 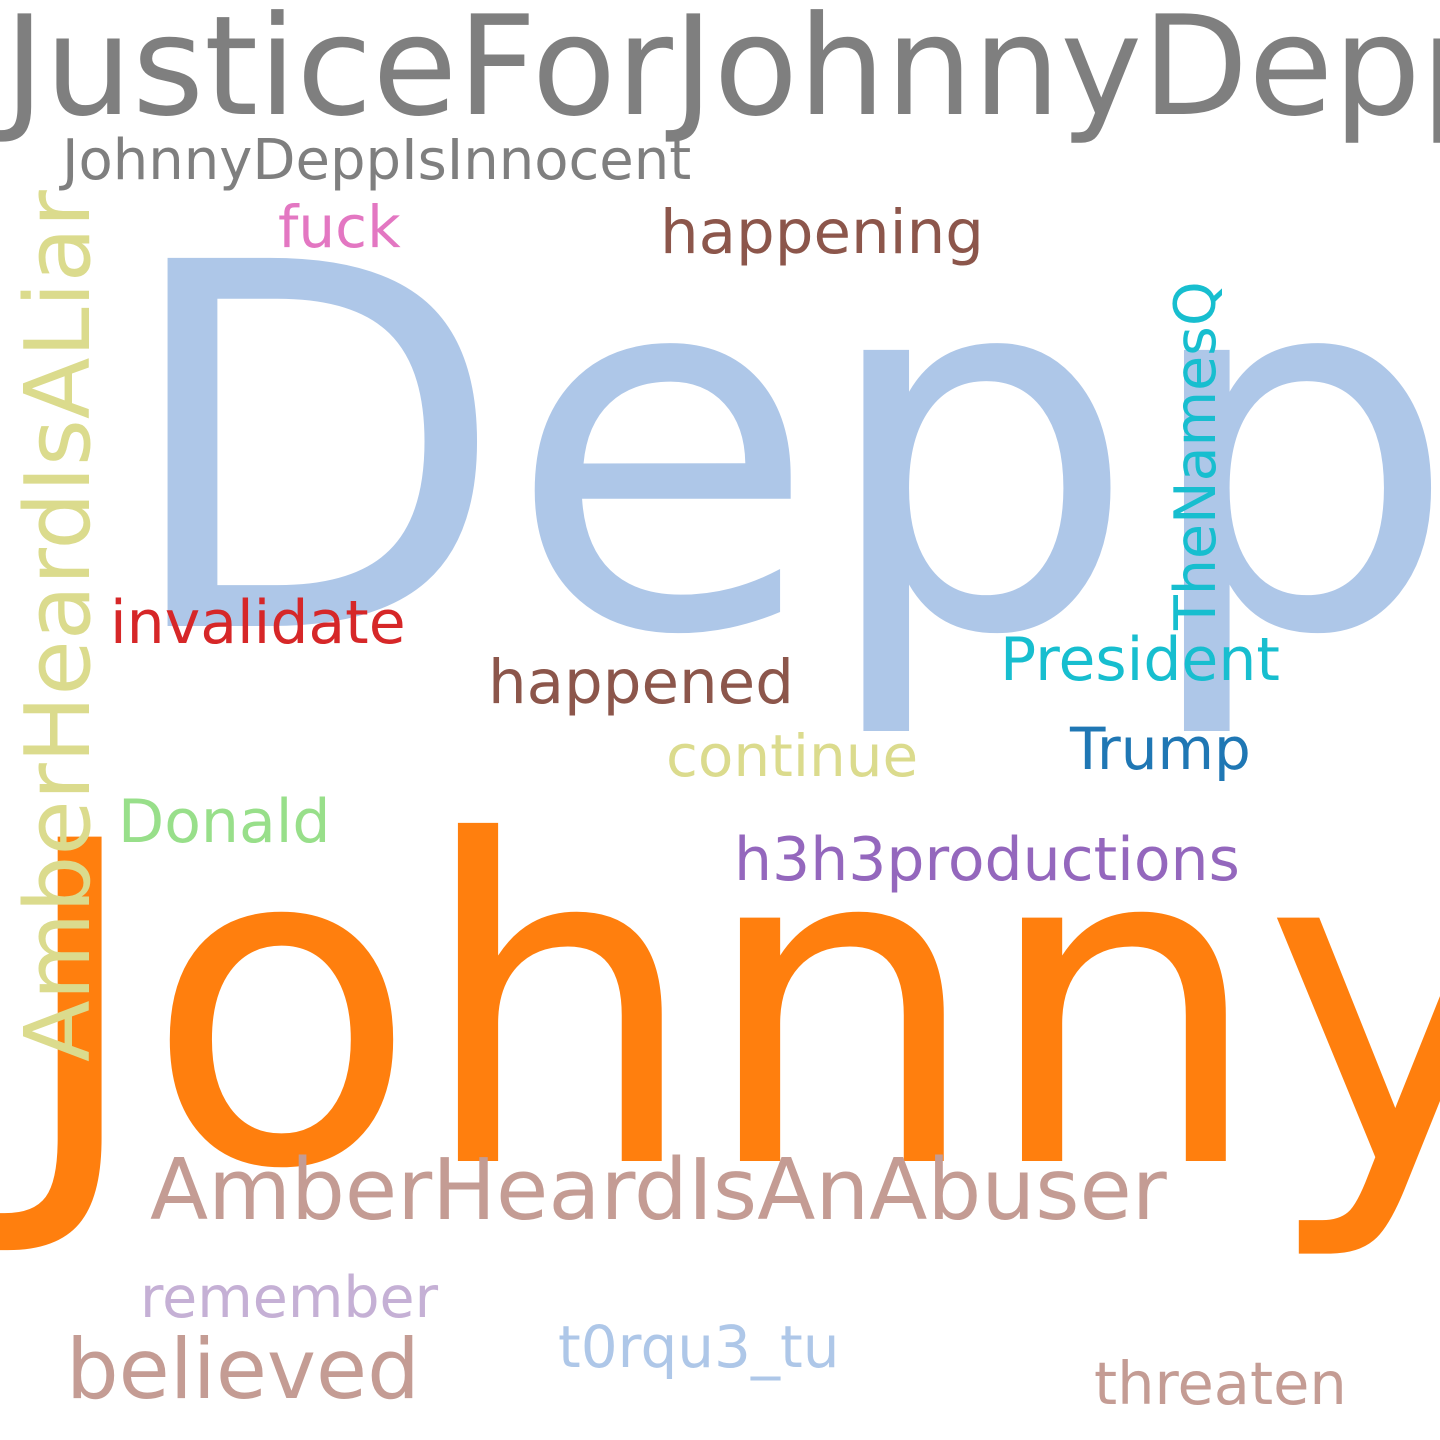 What do you see at coordinates (1220, 1383) in the screenshot?
I see `word-threaten: threaten` at bounding box center [1220, 1383].